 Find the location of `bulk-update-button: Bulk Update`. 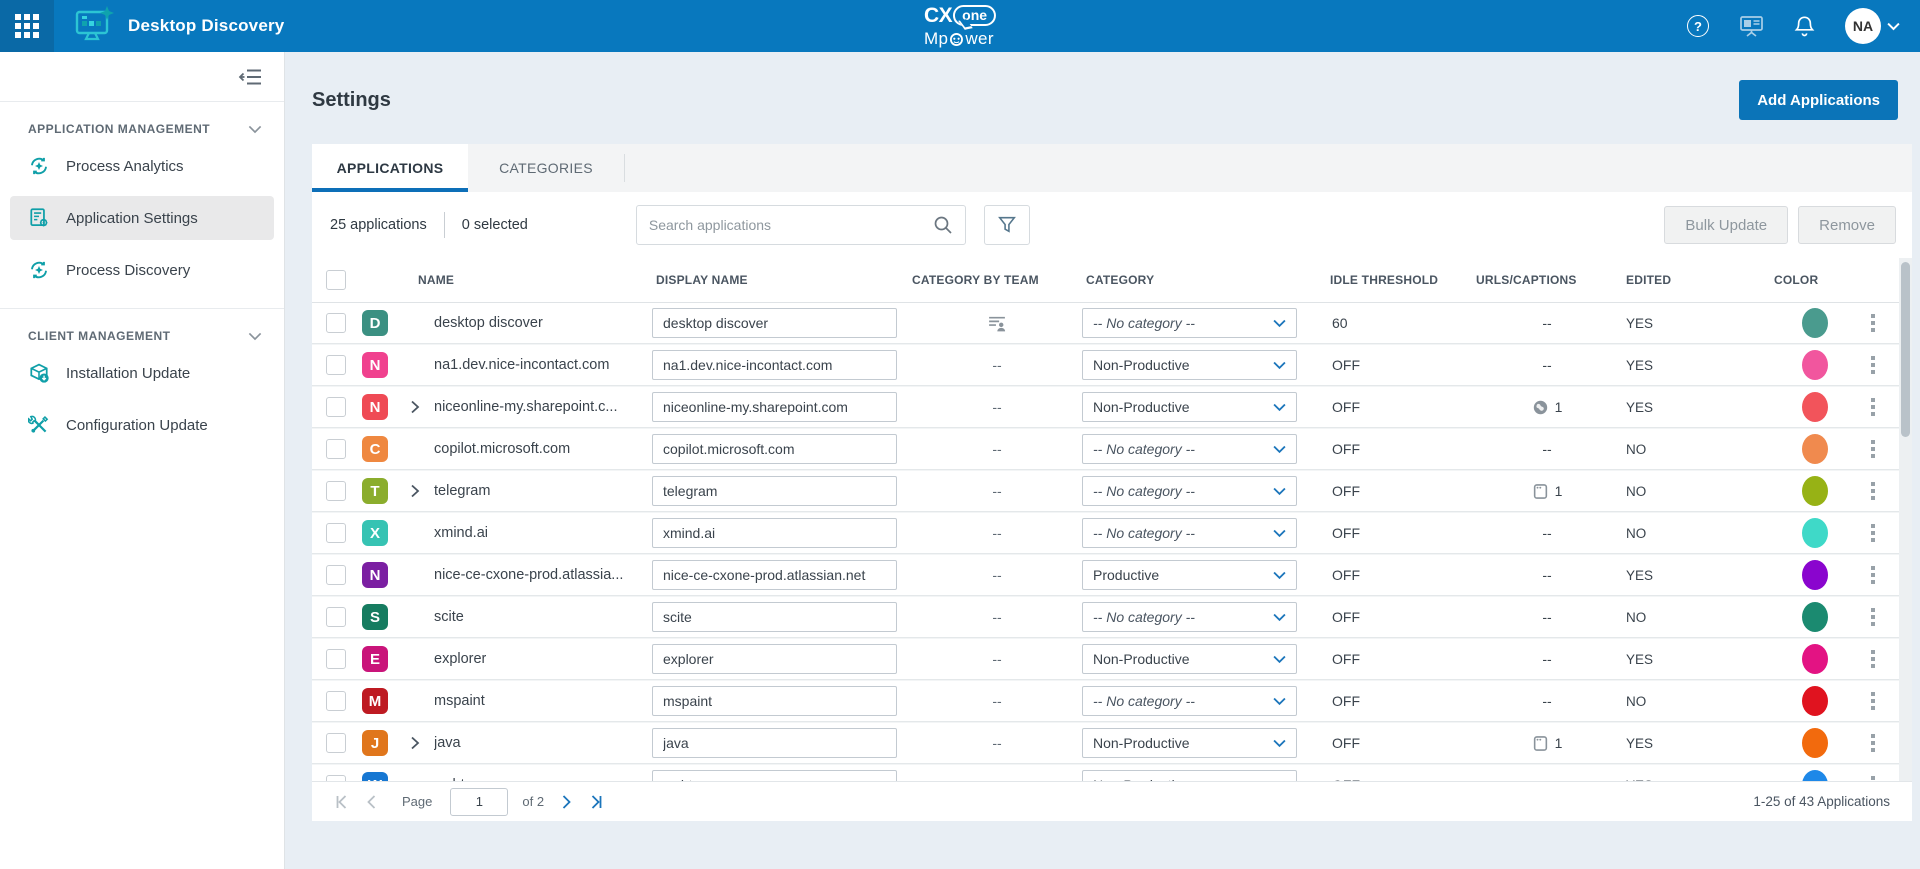

bulk-update-button: Bulk Update is located at coordinates (1726, 225).